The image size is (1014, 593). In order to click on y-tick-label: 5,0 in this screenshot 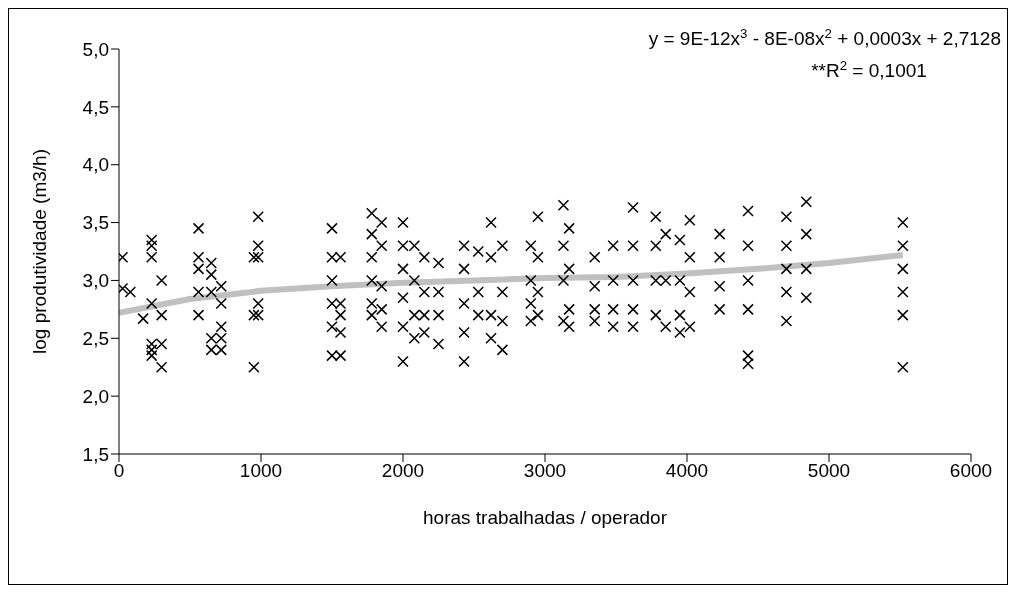, I will do `click(95, 49)`.